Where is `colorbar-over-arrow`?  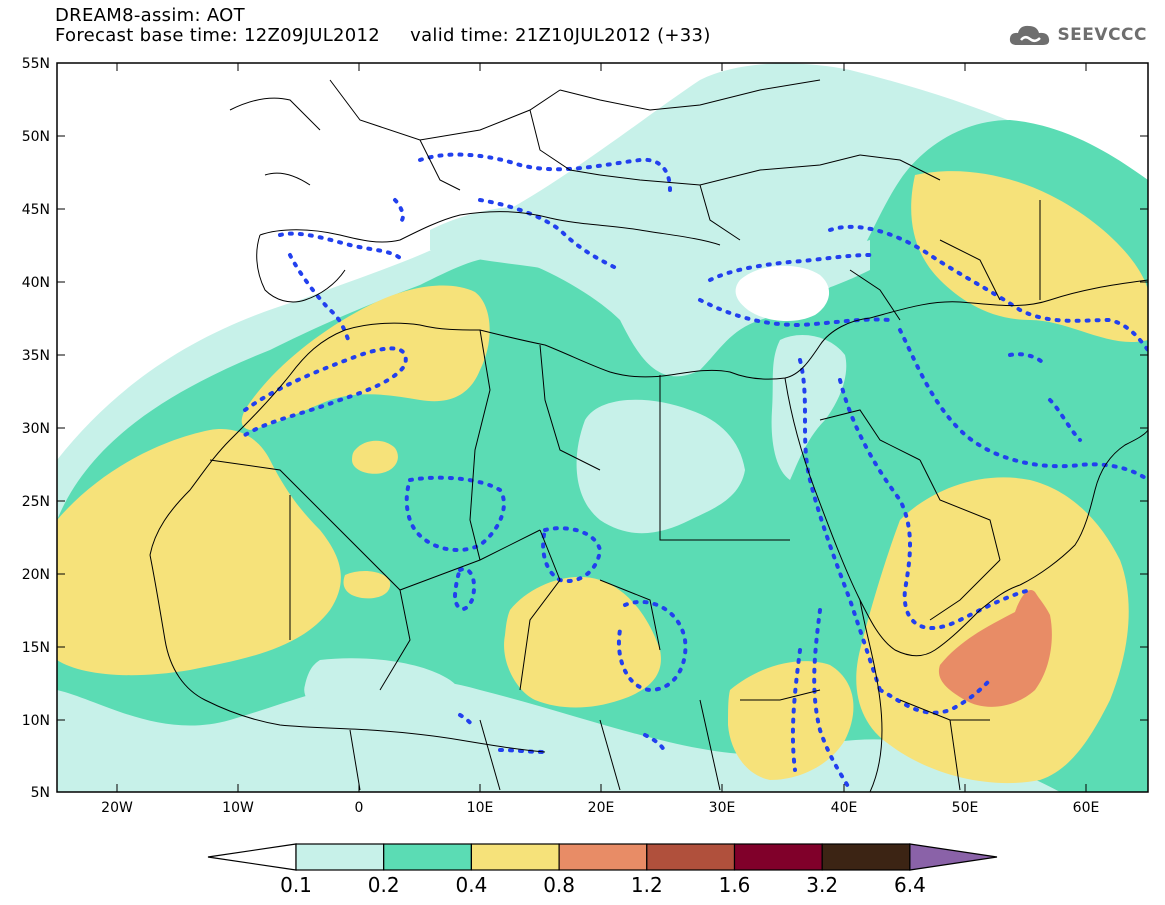
colorbar-over-arrow is located at coordinates (953, 857).